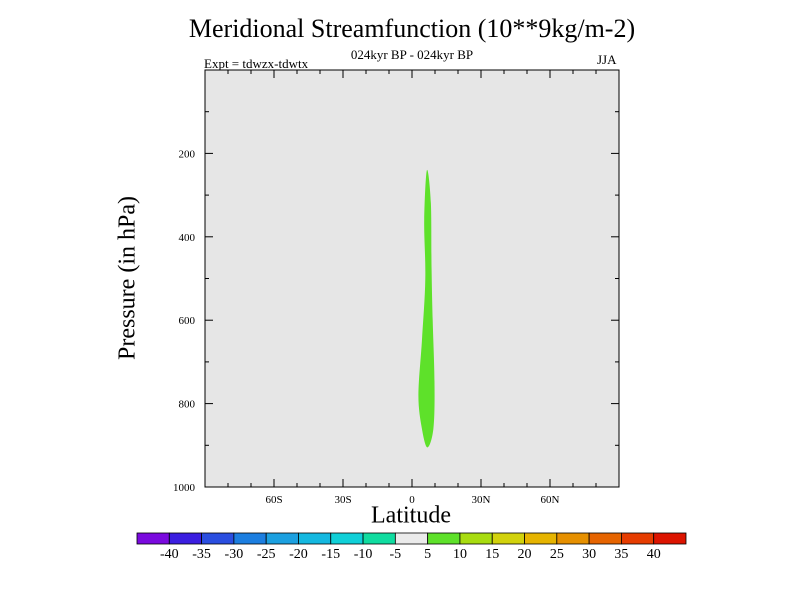  Describe the element at coordinates (412, 54) in the screenshot. I see `chart-subtitle: 024kyr BP - 024kyr BP` at that location.